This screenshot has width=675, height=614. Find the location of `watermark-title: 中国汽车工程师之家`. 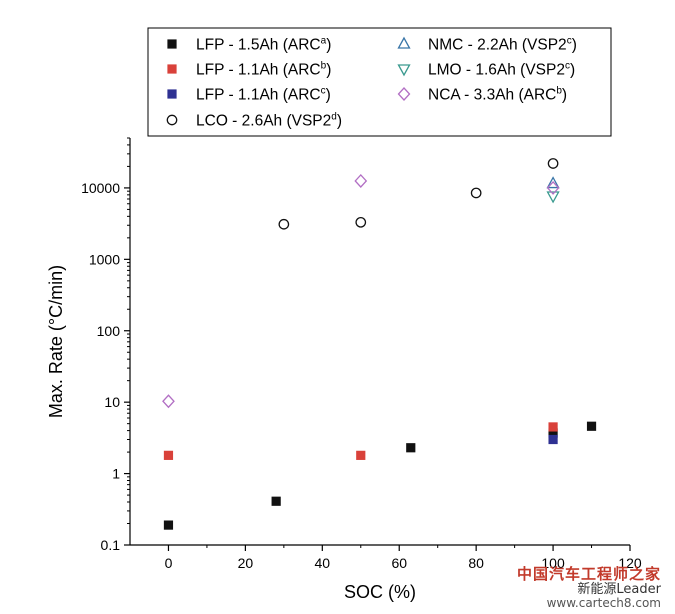

watermark-title: 中国汽车工程师之家 is located at coordinates (588, 574).